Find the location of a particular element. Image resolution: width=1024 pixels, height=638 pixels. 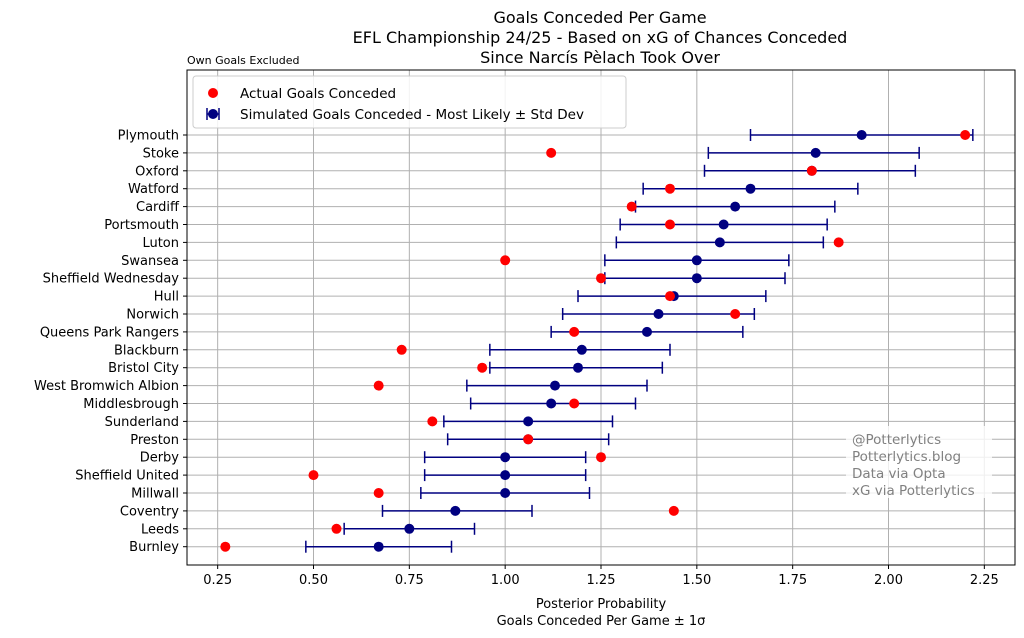

y-tick-label: Derby is located at coordinates (160, 458).